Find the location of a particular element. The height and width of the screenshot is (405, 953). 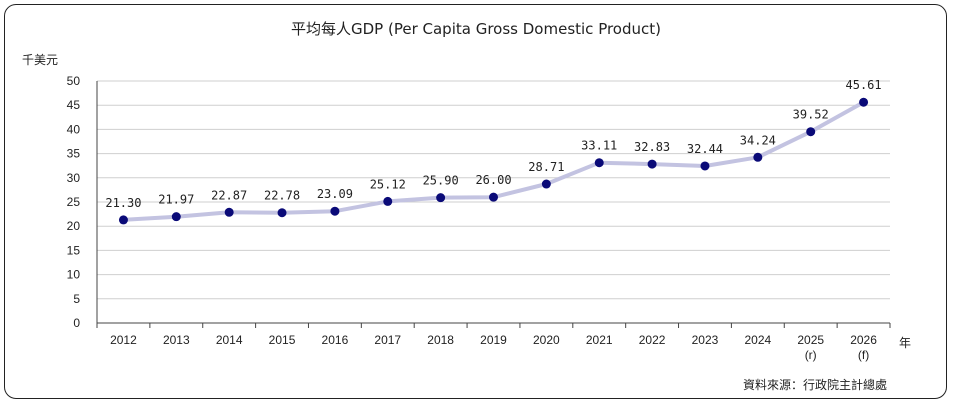

data-label-2024: 34.24 is located at coordinates (758, 140).